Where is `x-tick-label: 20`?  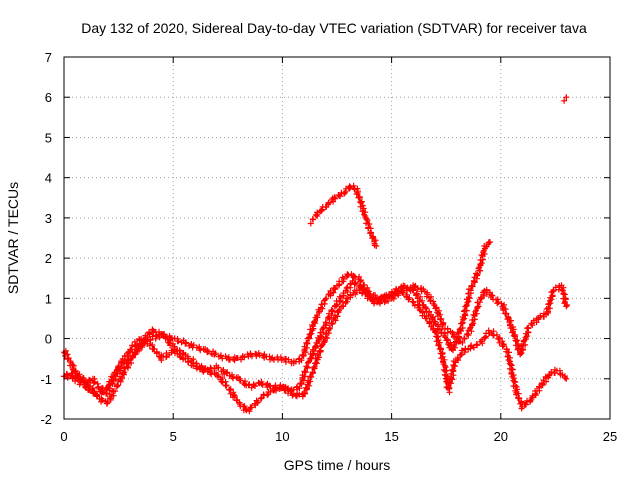 x-tick-label: 20 is located at coordinates (501, 436).